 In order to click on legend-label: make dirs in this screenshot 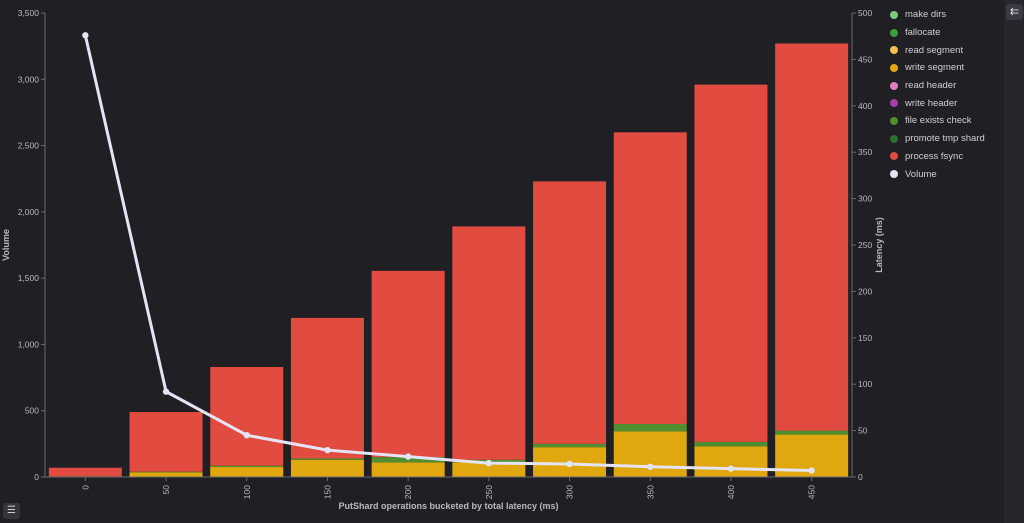, I will do `click(926, 15)`.